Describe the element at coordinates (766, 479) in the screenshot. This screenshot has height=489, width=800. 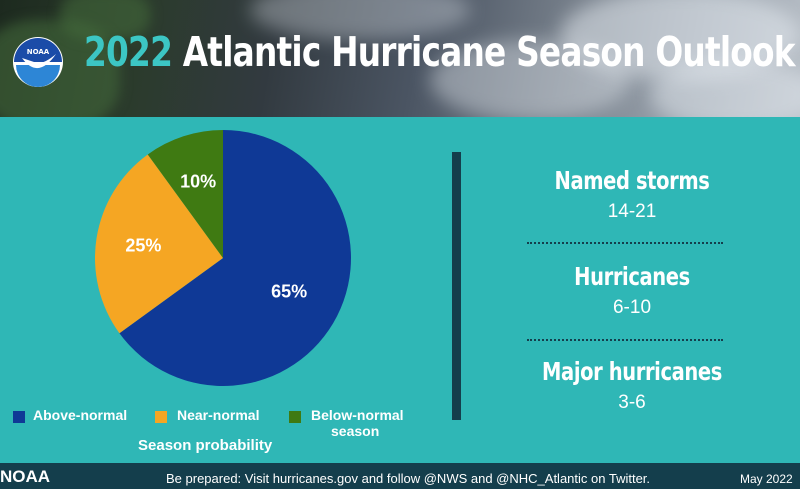
I see `footer-date: May 2022` at that location.